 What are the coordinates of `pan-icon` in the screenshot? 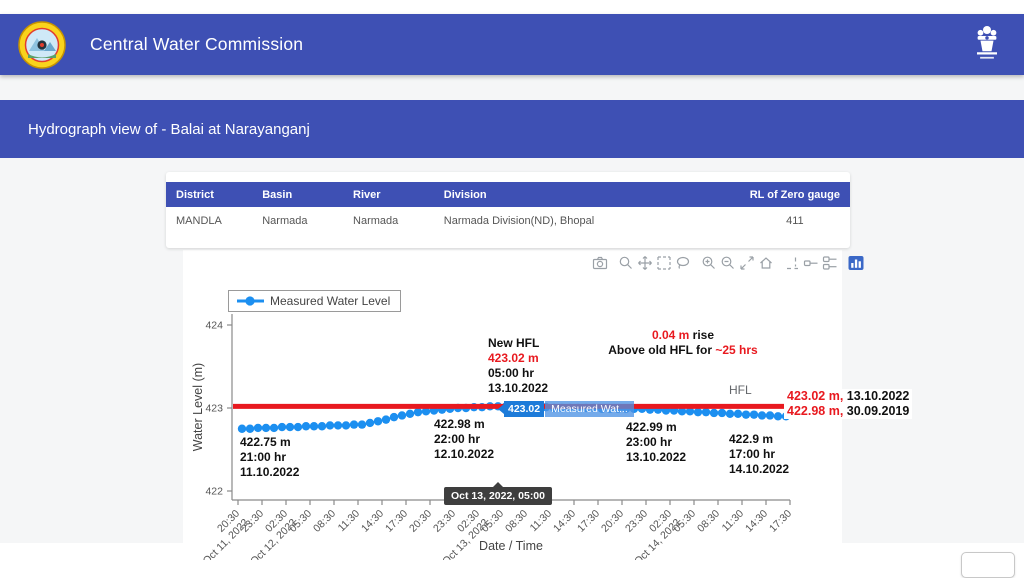 It's located at (644, 263).